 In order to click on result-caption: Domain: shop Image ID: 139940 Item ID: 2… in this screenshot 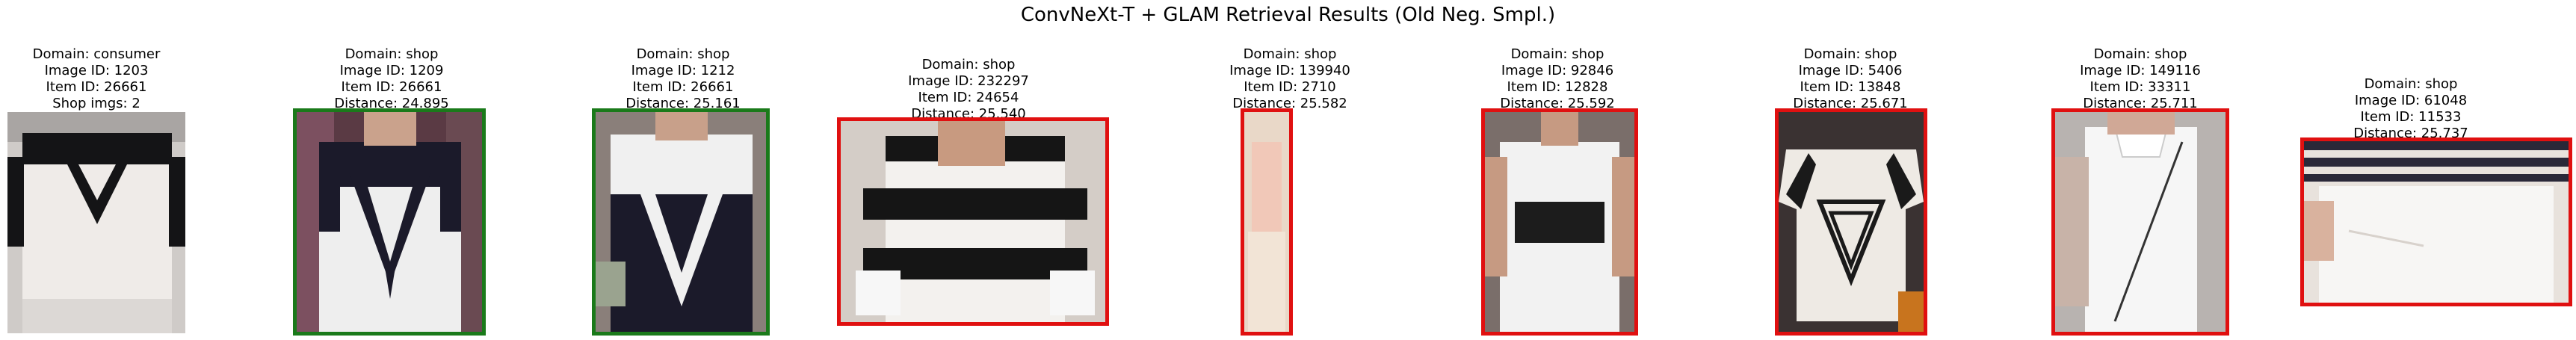, I will do `click(1290, 79)`.